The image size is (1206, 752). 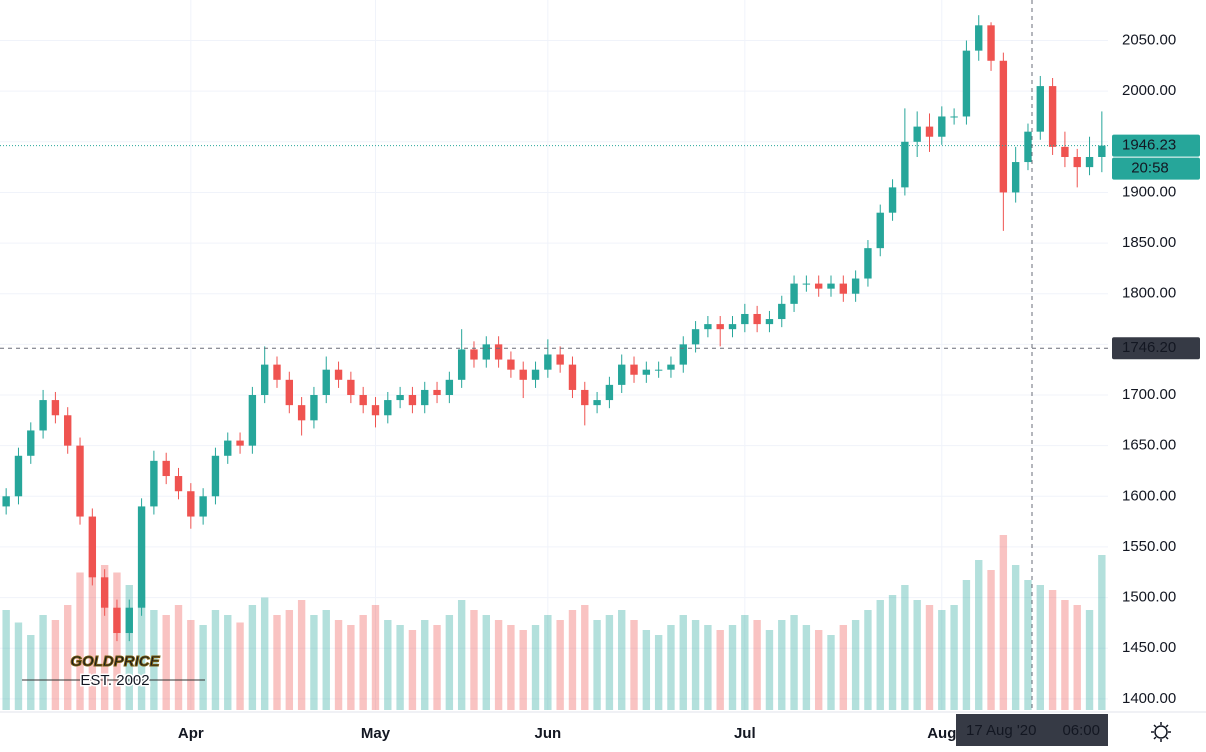 What do you see at coordinates (1156, 348) in the screenshot?
I see `crosshair-price-box` at bounding box center [1156, 348].